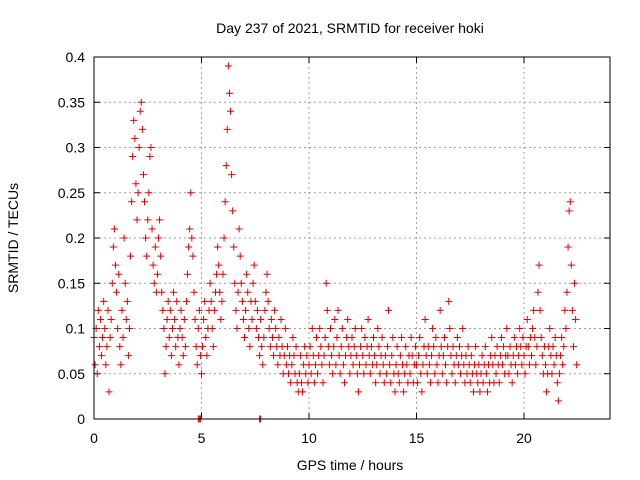 The width and height of the screenshot is (640, 480). What do you see at coordinates (71, 102) in the screenshot?
I see `y-tick-label: 0.35` at bounding box center [71, 102].